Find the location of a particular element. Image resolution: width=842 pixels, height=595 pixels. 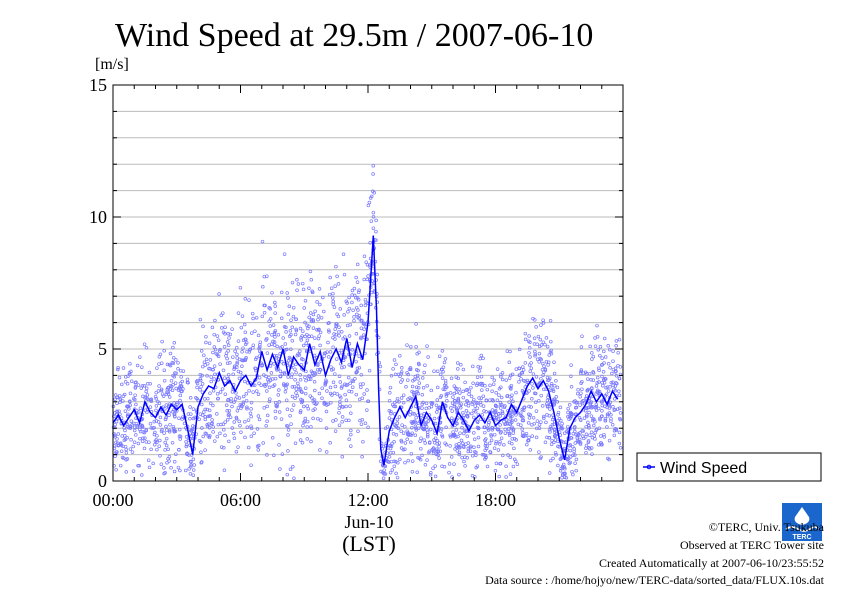

footer-site: Observed at TERC Tower site is located at coordinates (751, 545).